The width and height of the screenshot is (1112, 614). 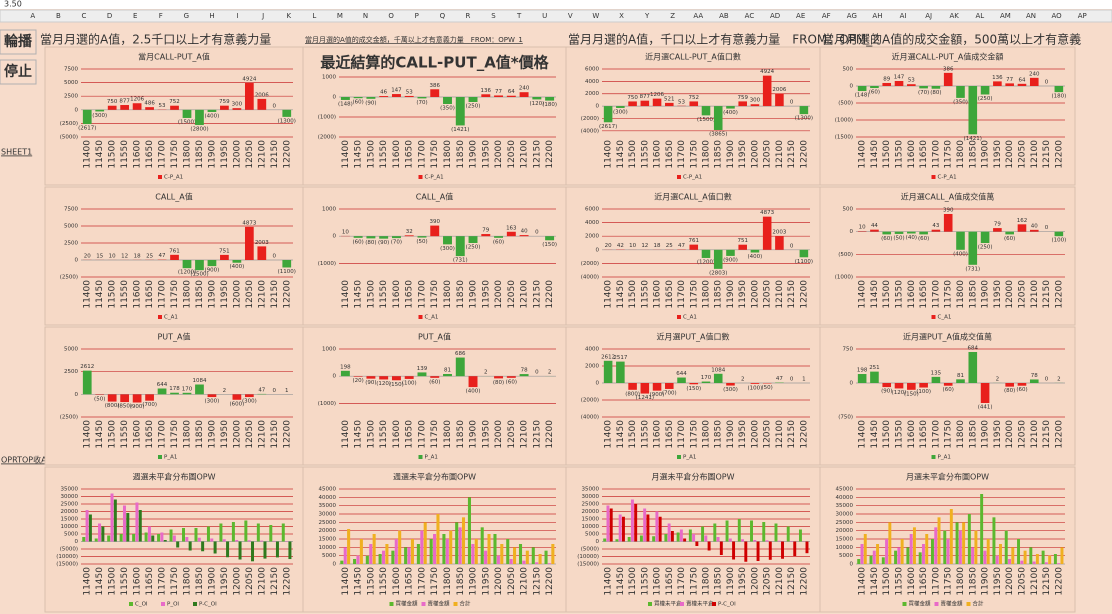 I want to click on data-label: (1300), so click(x=287, y=121).